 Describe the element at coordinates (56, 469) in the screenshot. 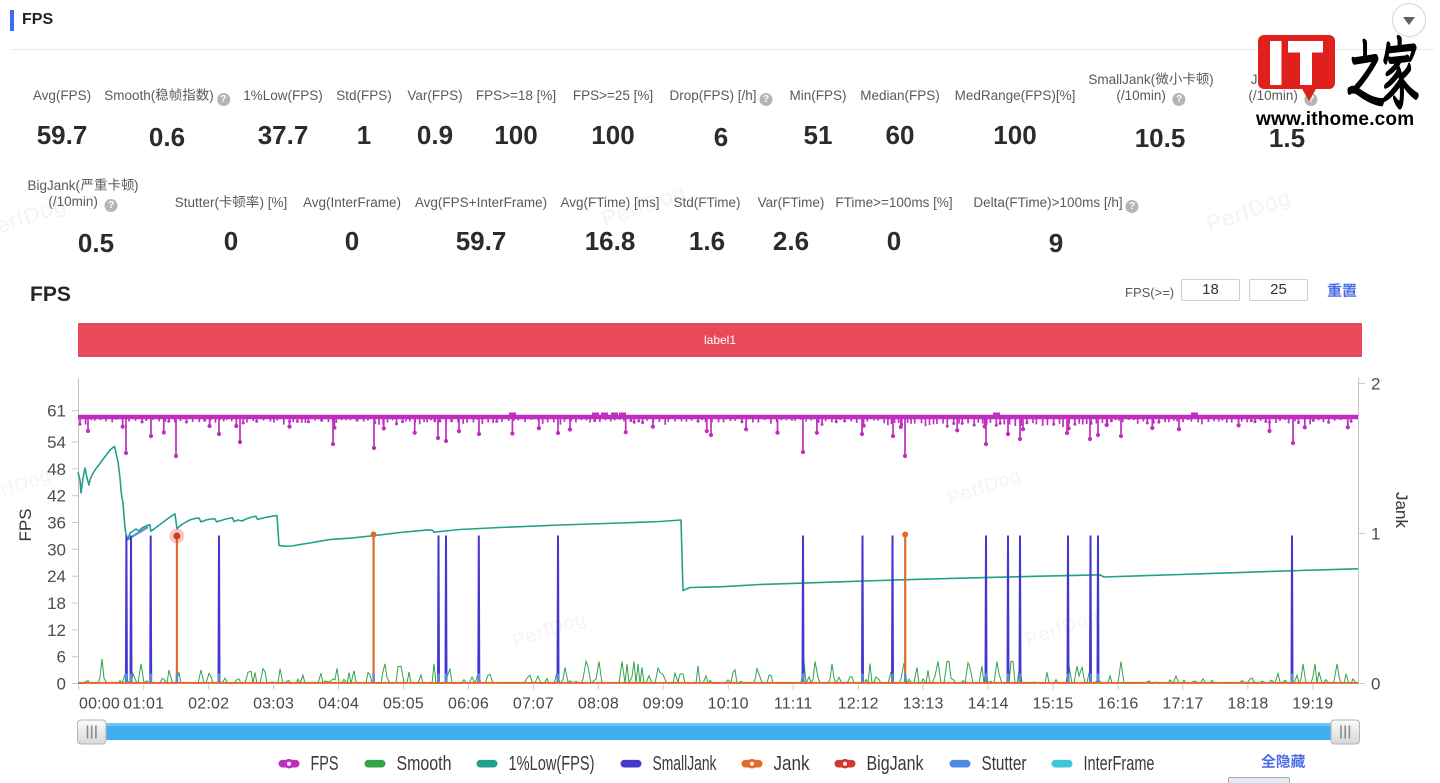

I see `svg-text: 48` at that location.